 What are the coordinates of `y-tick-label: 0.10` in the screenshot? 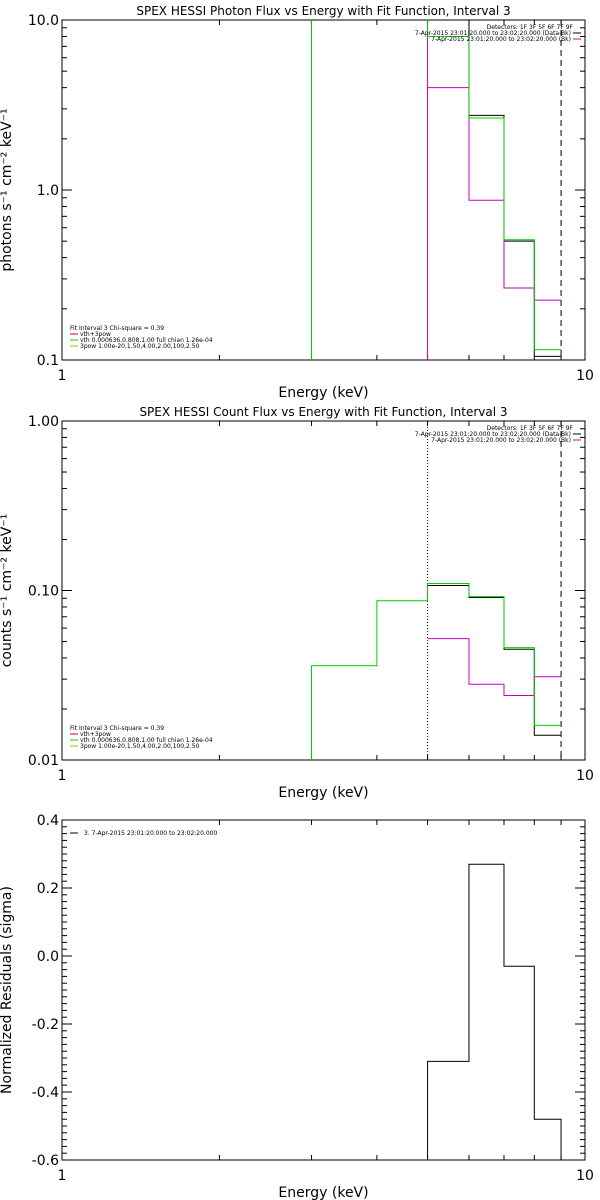 It's located at (43, 592).